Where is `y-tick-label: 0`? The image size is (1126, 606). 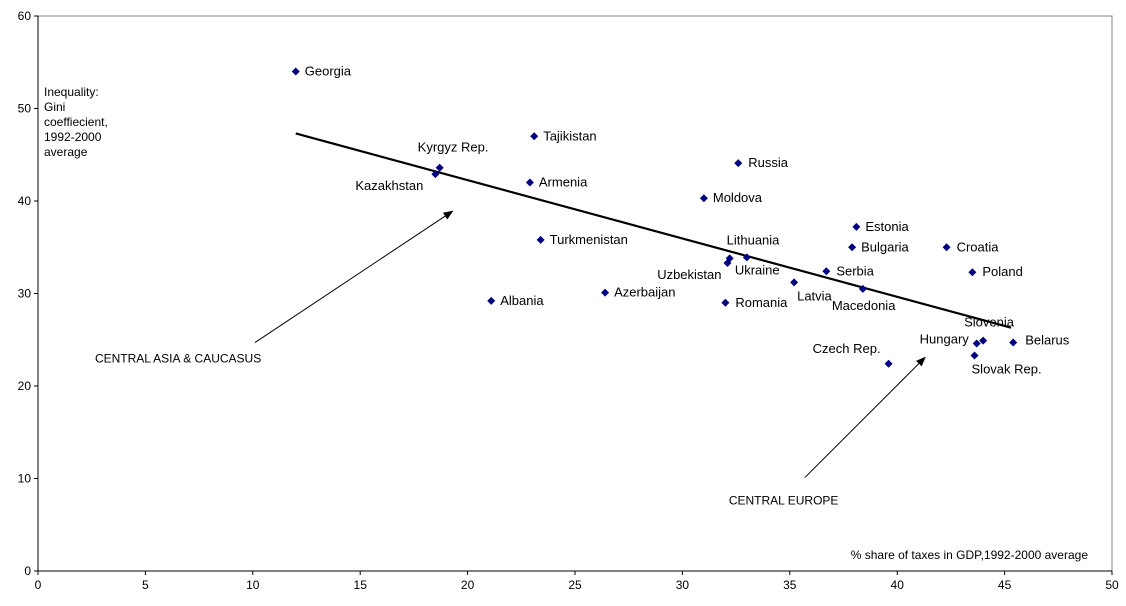 y-tick-label: 0 is located at coordinates (27, 571).